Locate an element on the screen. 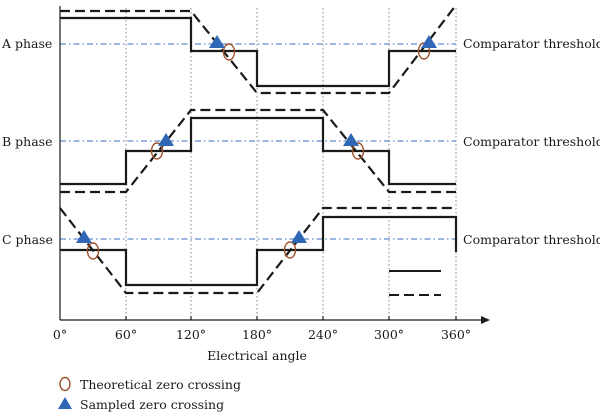  c-phase-comparator-output is located at coordinates (259, 251).